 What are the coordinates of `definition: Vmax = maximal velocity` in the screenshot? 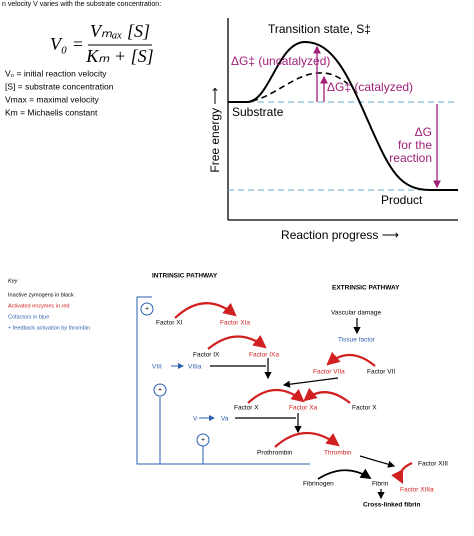 It's located at (52, 99).